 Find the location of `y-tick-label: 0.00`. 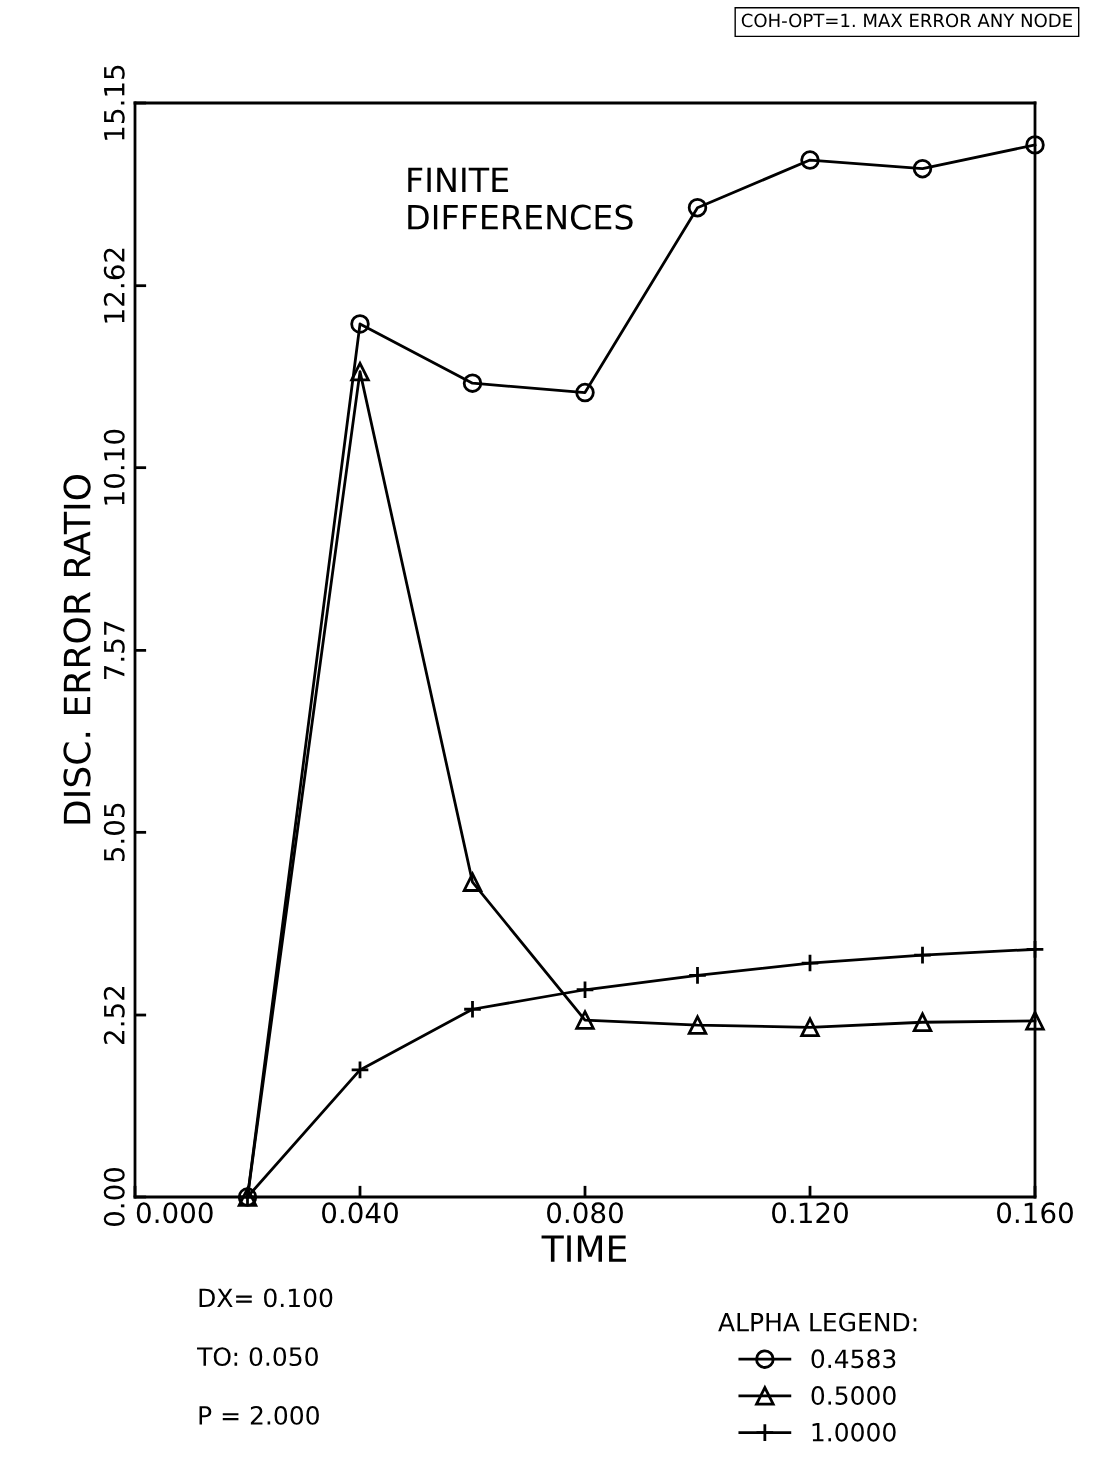

y-tick-label: 0.00 is located at coordinates (114, 1197).